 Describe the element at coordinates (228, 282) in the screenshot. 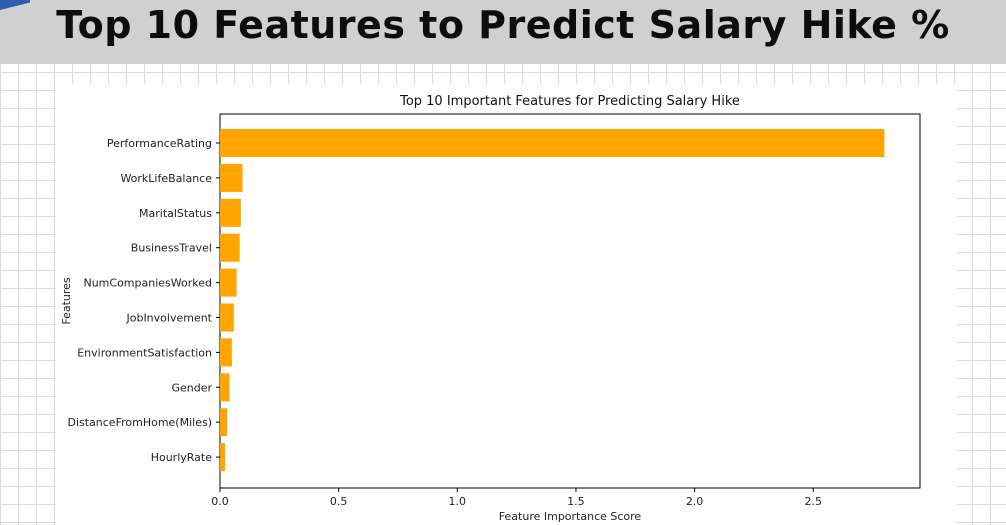

I see `bar-numcompaniesworked` at that location.